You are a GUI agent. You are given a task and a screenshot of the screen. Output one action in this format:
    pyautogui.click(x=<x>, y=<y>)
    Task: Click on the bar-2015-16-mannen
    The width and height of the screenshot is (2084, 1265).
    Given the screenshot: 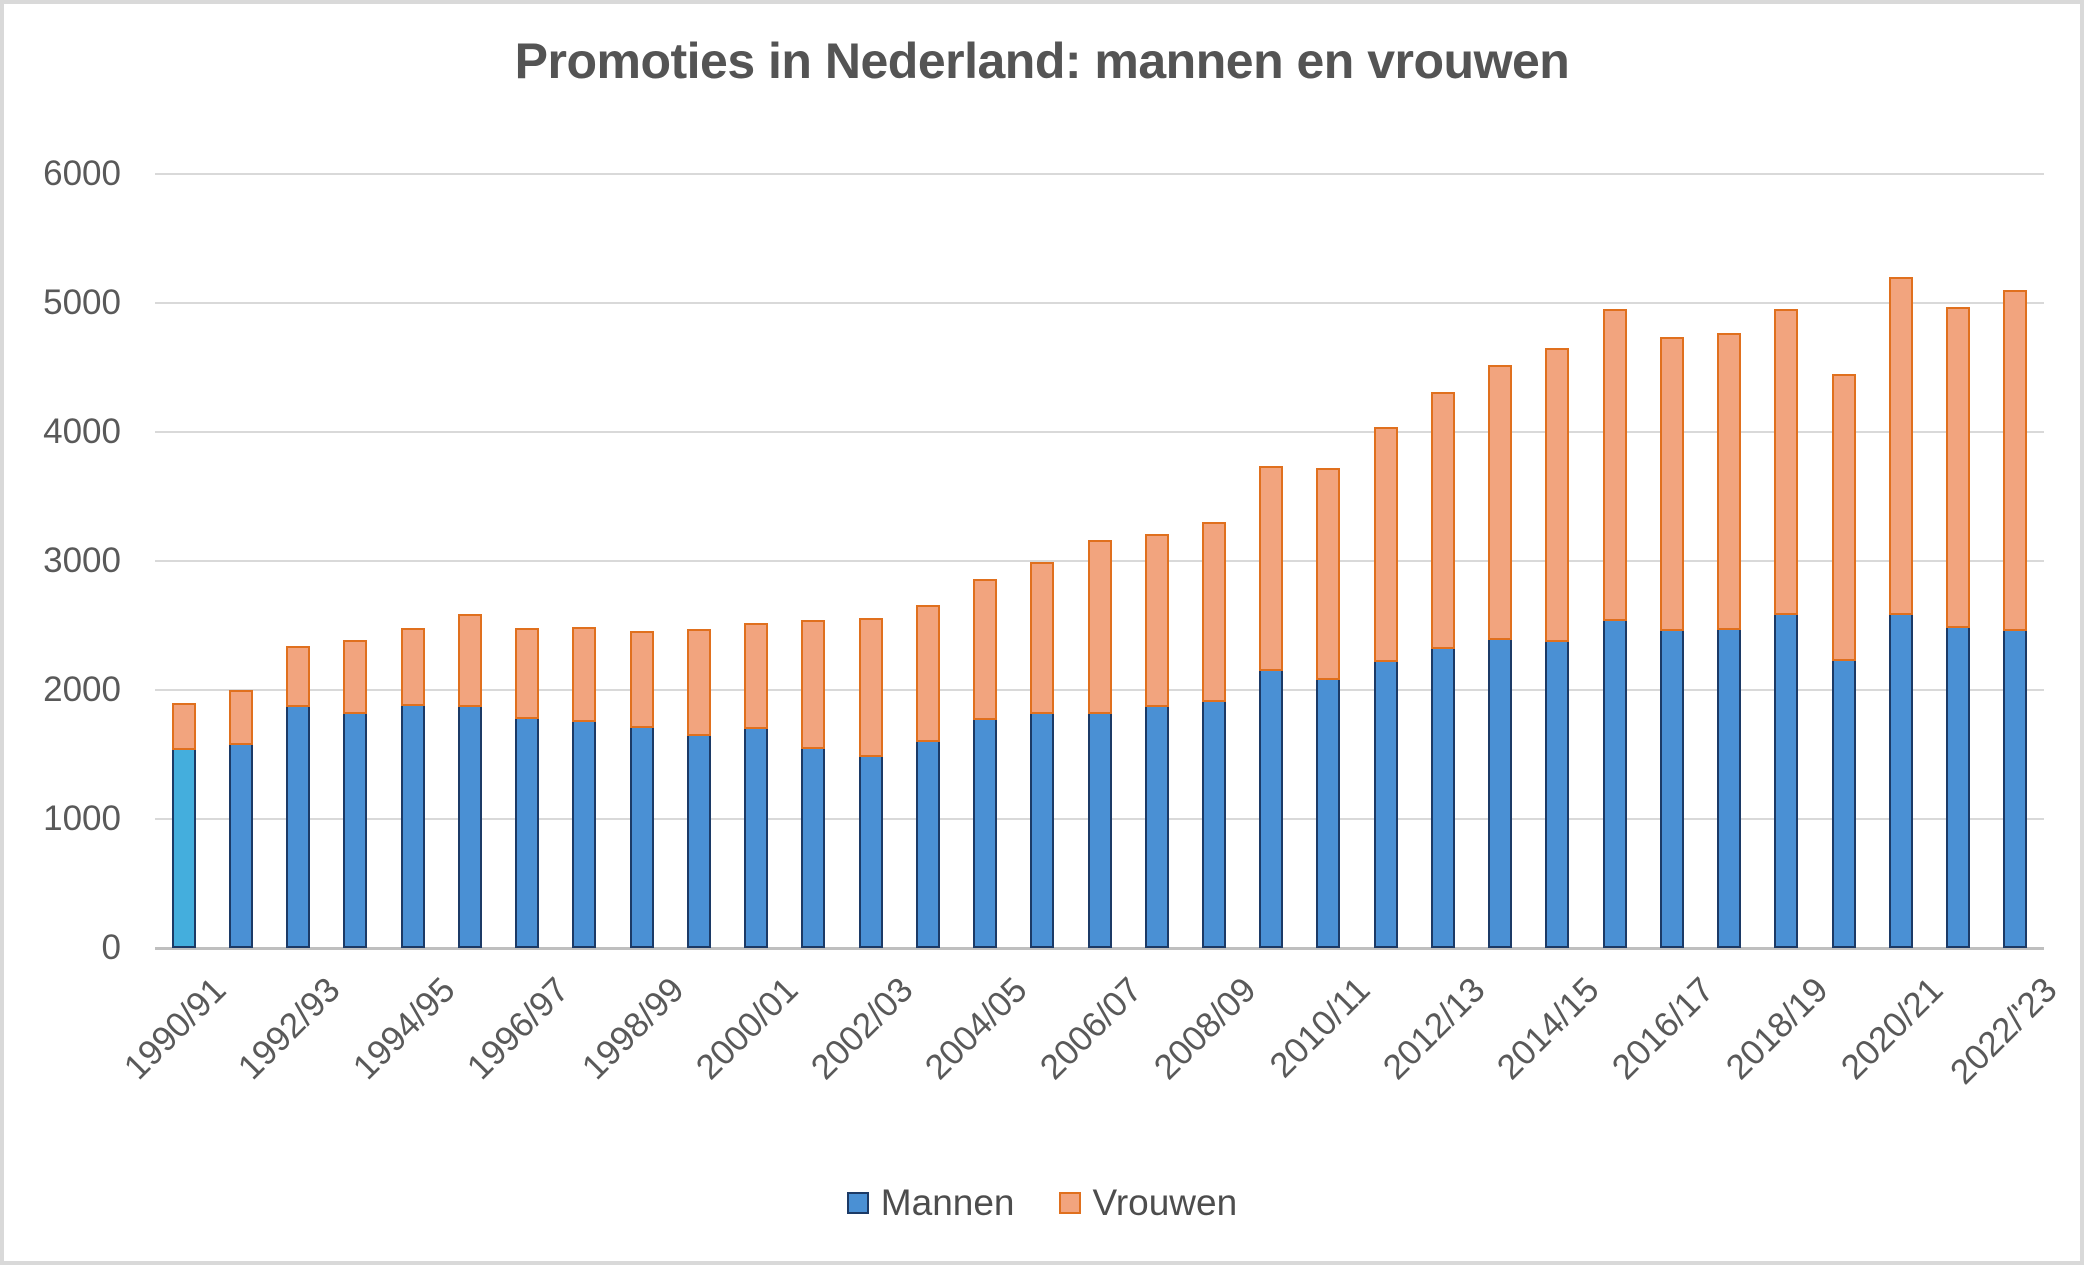 What is the action you would take?
    pyautogui.click(x=1614, y=783)
    